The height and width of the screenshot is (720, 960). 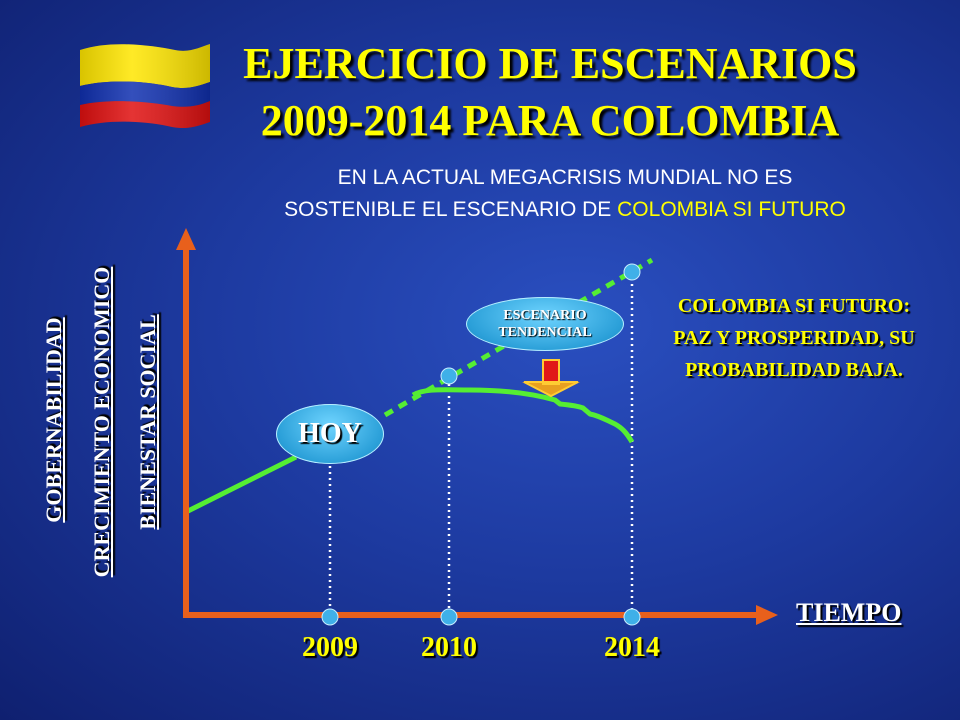 What do you see at coordinates (794, 370) in the screenshot?
I see `scenario-text-3: PROBABILIDAD BAJA.` at bounding box center [794, 370].